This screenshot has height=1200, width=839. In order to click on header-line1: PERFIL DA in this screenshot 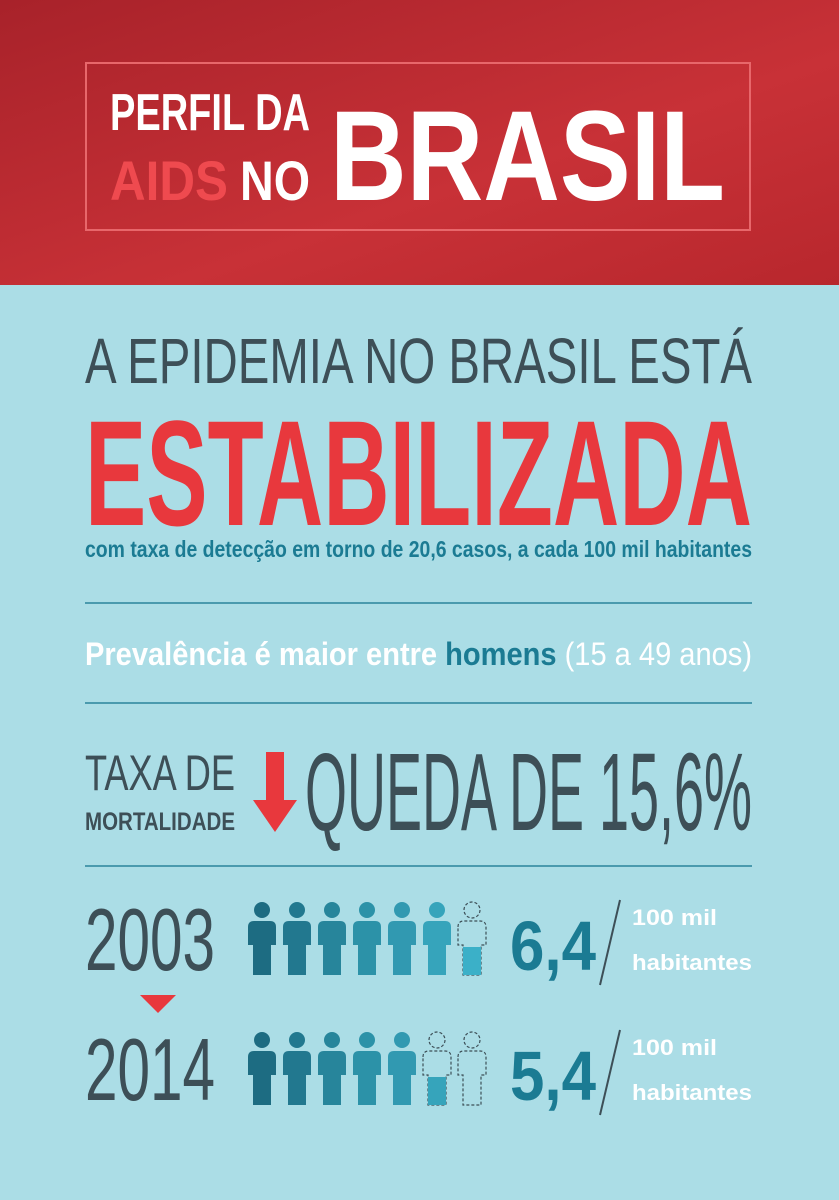, I will do `click(210, 113)`.